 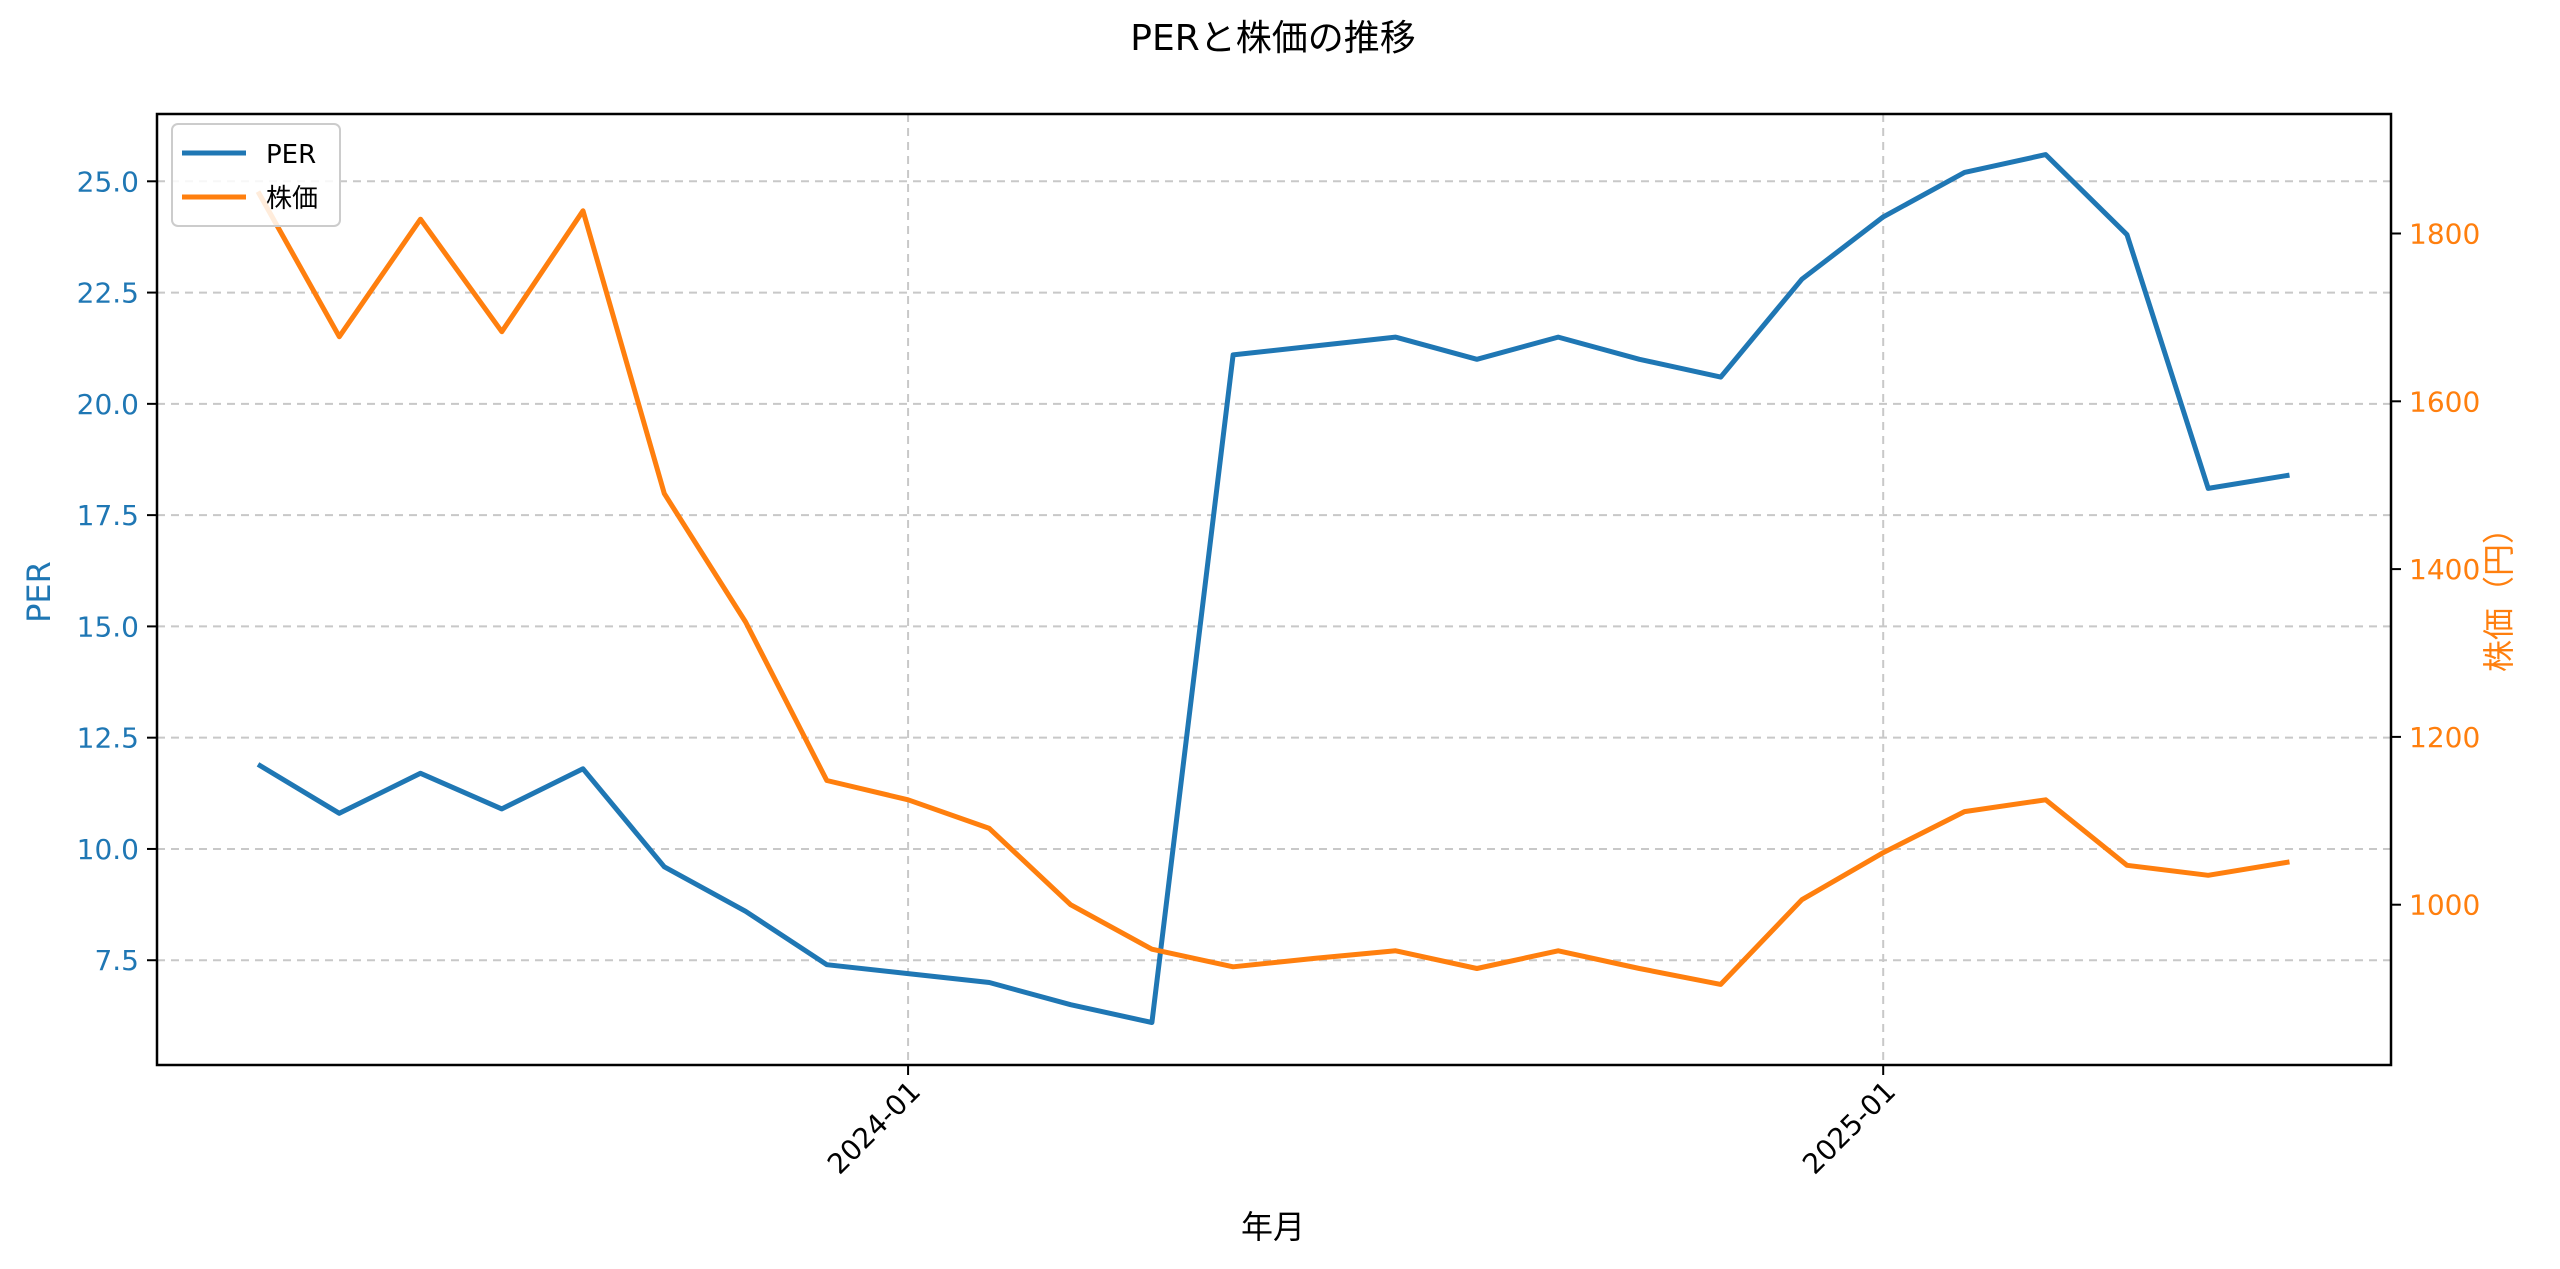 I want to click on y-left-tick-label: 25.0, so click(x=108, y=181).